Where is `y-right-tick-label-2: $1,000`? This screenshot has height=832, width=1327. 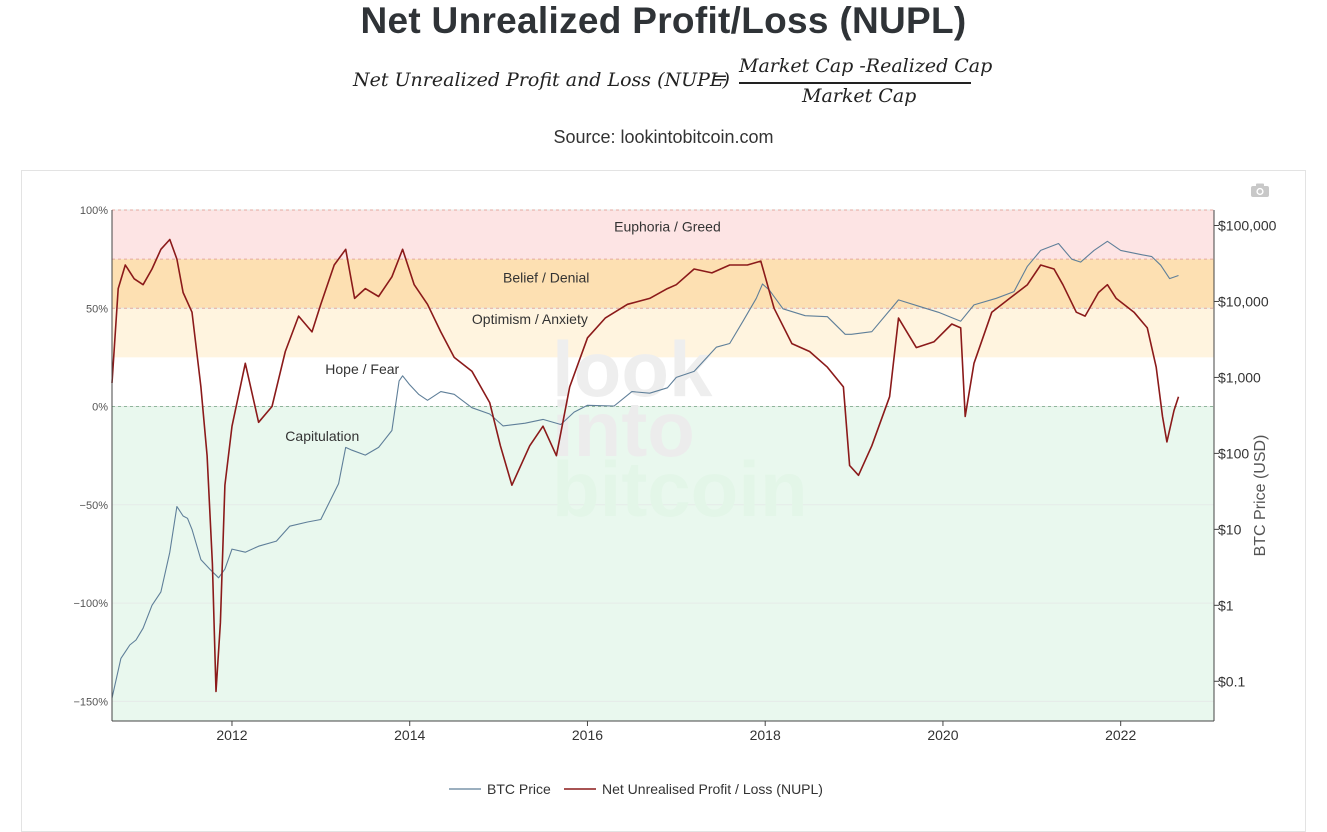 y-right-tick-label-2: $1,000 is located at coordinates (1239, 377).